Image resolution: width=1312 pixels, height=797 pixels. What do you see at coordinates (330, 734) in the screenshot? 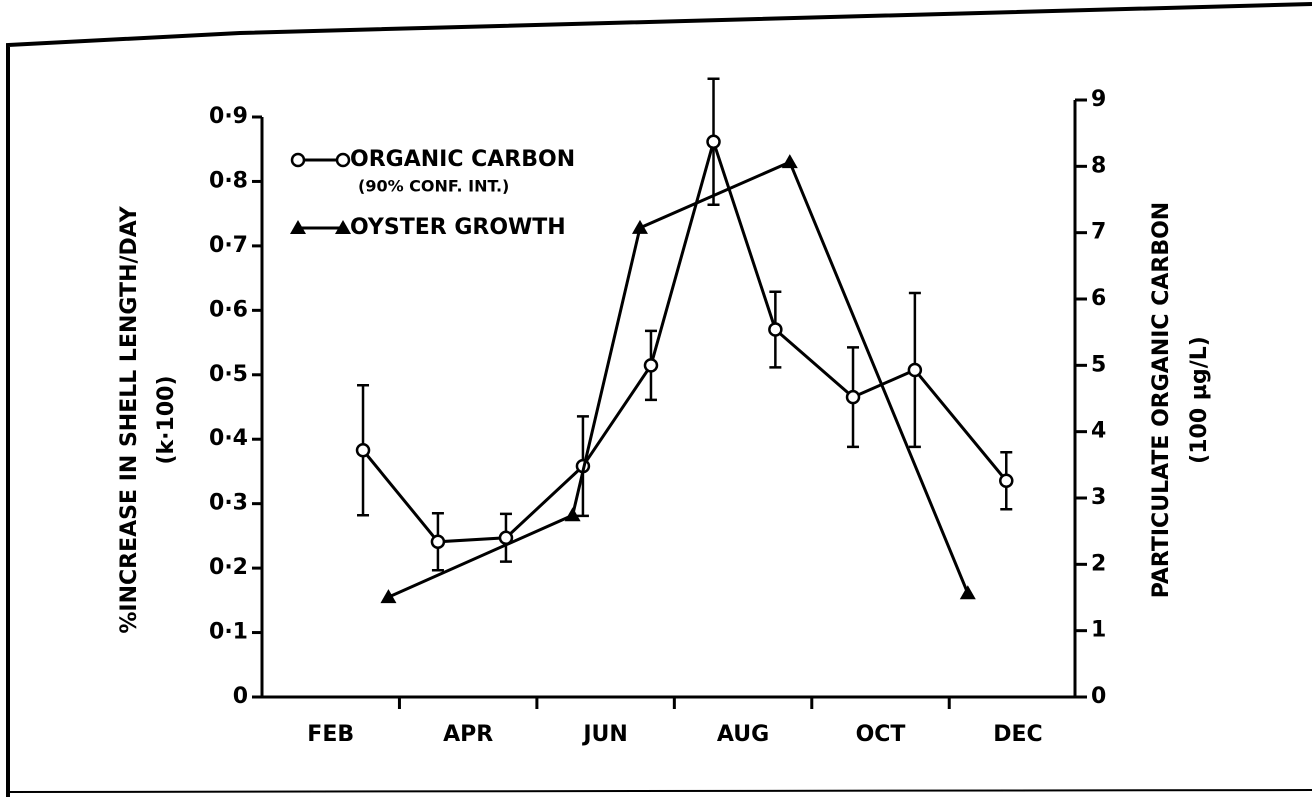
I see `x-tick-label: FEB` at bounding box center [330, 734].